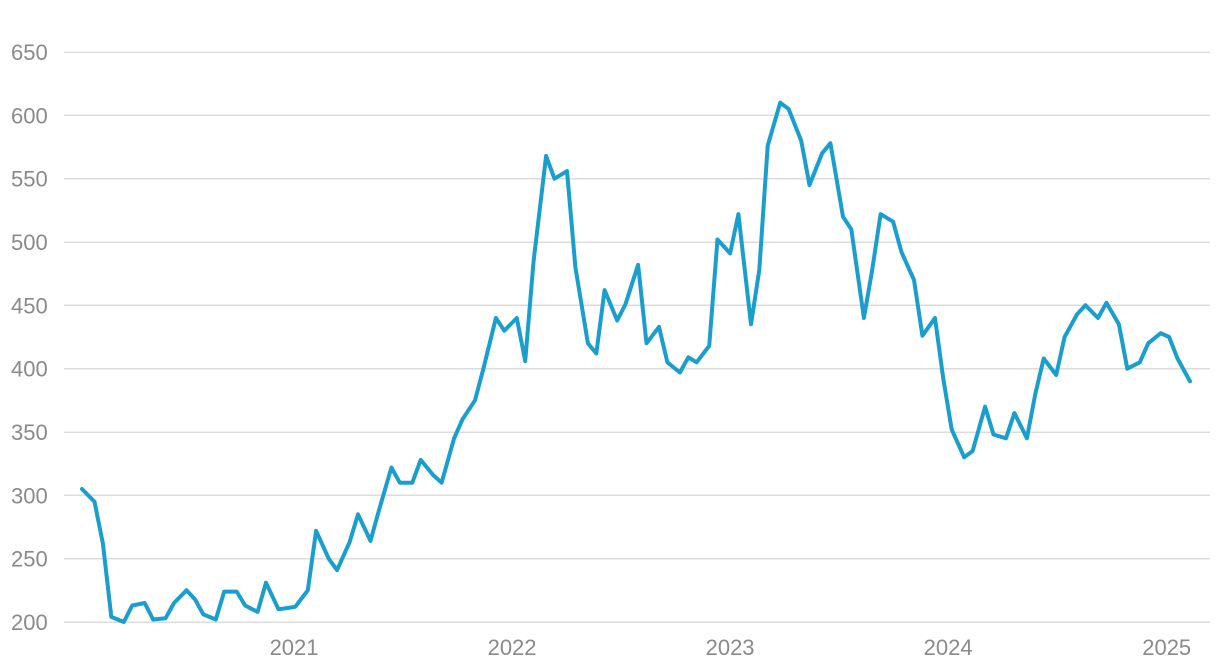  What do you see at coordinates (29, 559) in the screenshot?
I see `y-tick-label-250: 250` at bounding box center [29, 559].